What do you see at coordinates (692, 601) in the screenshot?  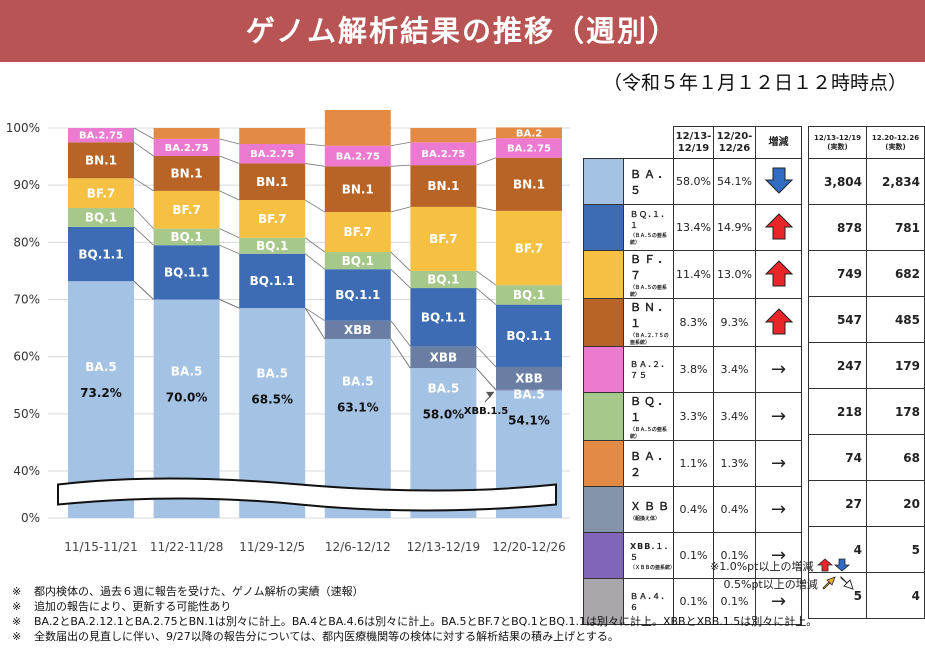 I see `table-row: ＢＡ.４.６ 0.1% 0.1% →` at bounding box center [692, 601].